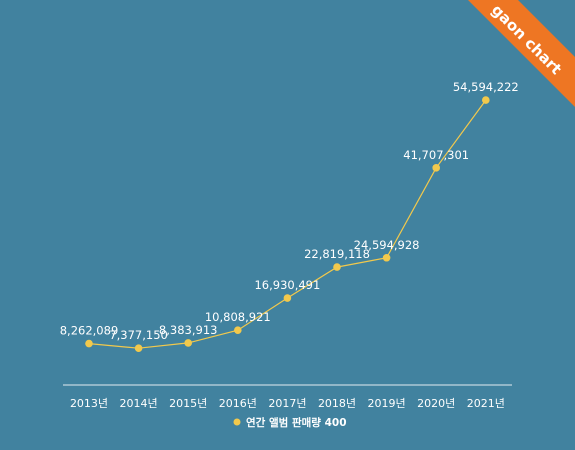 The image size is (575, 450). I want to click on data-label: 41,707,301, so click(436, 155).